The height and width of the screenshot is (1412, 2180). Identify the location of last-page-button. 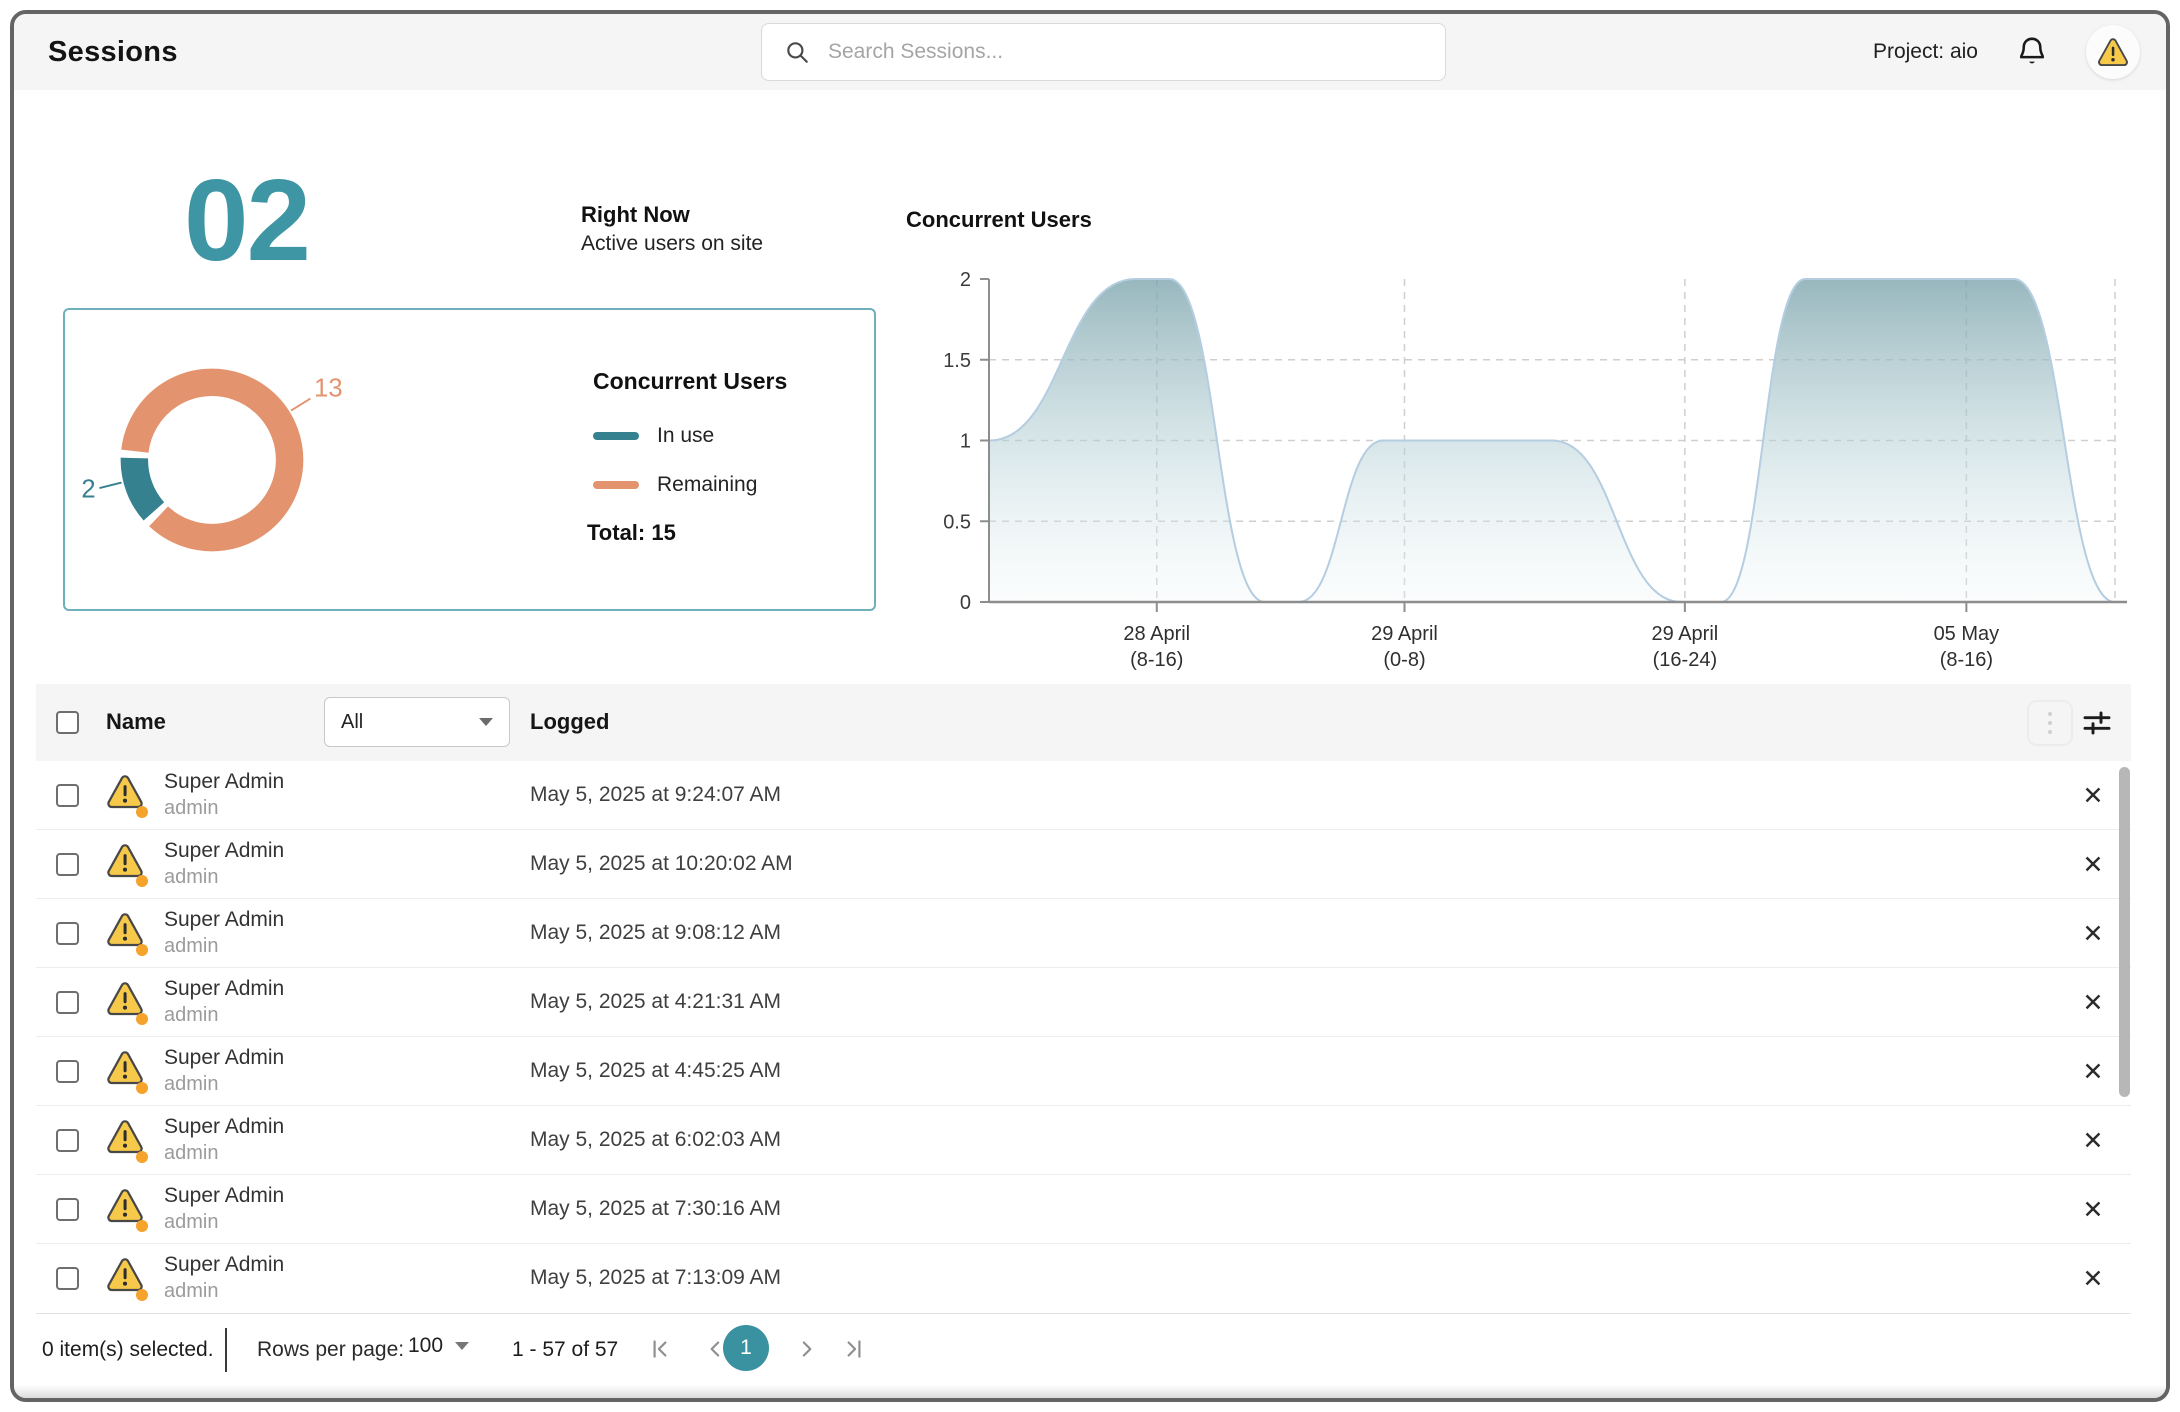
(854, 1350).